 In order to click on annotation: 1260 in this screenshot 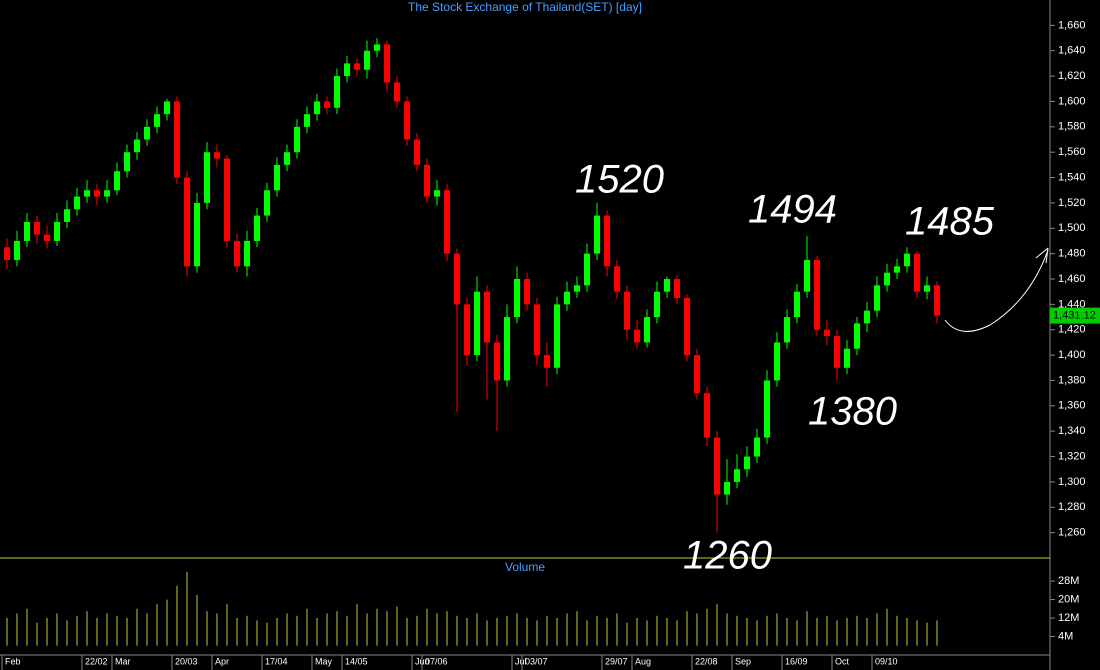, I will do `click(727, 556)`.